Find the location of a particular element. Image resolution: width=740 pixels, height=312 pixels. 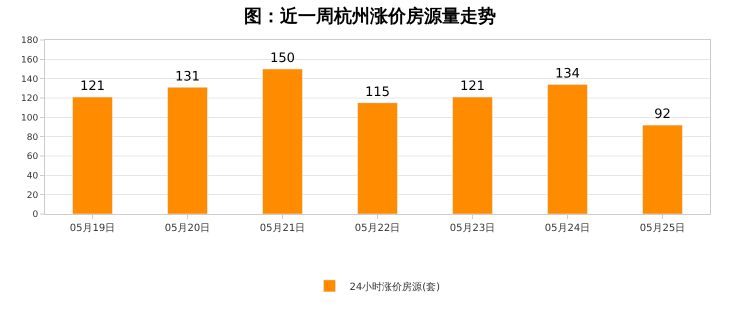

y-tick-label: 180 is located at coordinates (29, 41).